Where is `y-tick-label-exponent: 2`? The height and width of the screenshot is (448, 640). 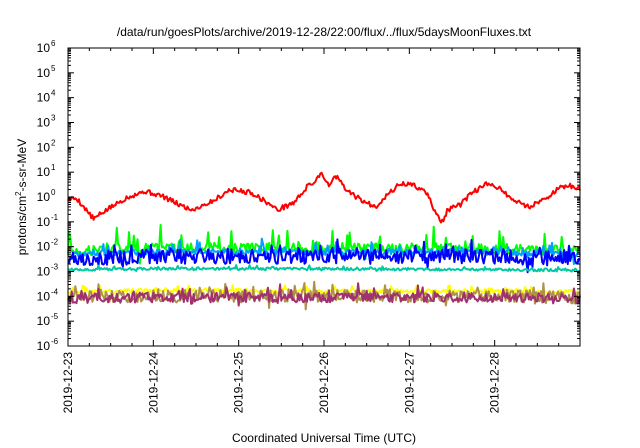 y-tick-label-exponent: 2 is located at coordinates (53, 142).